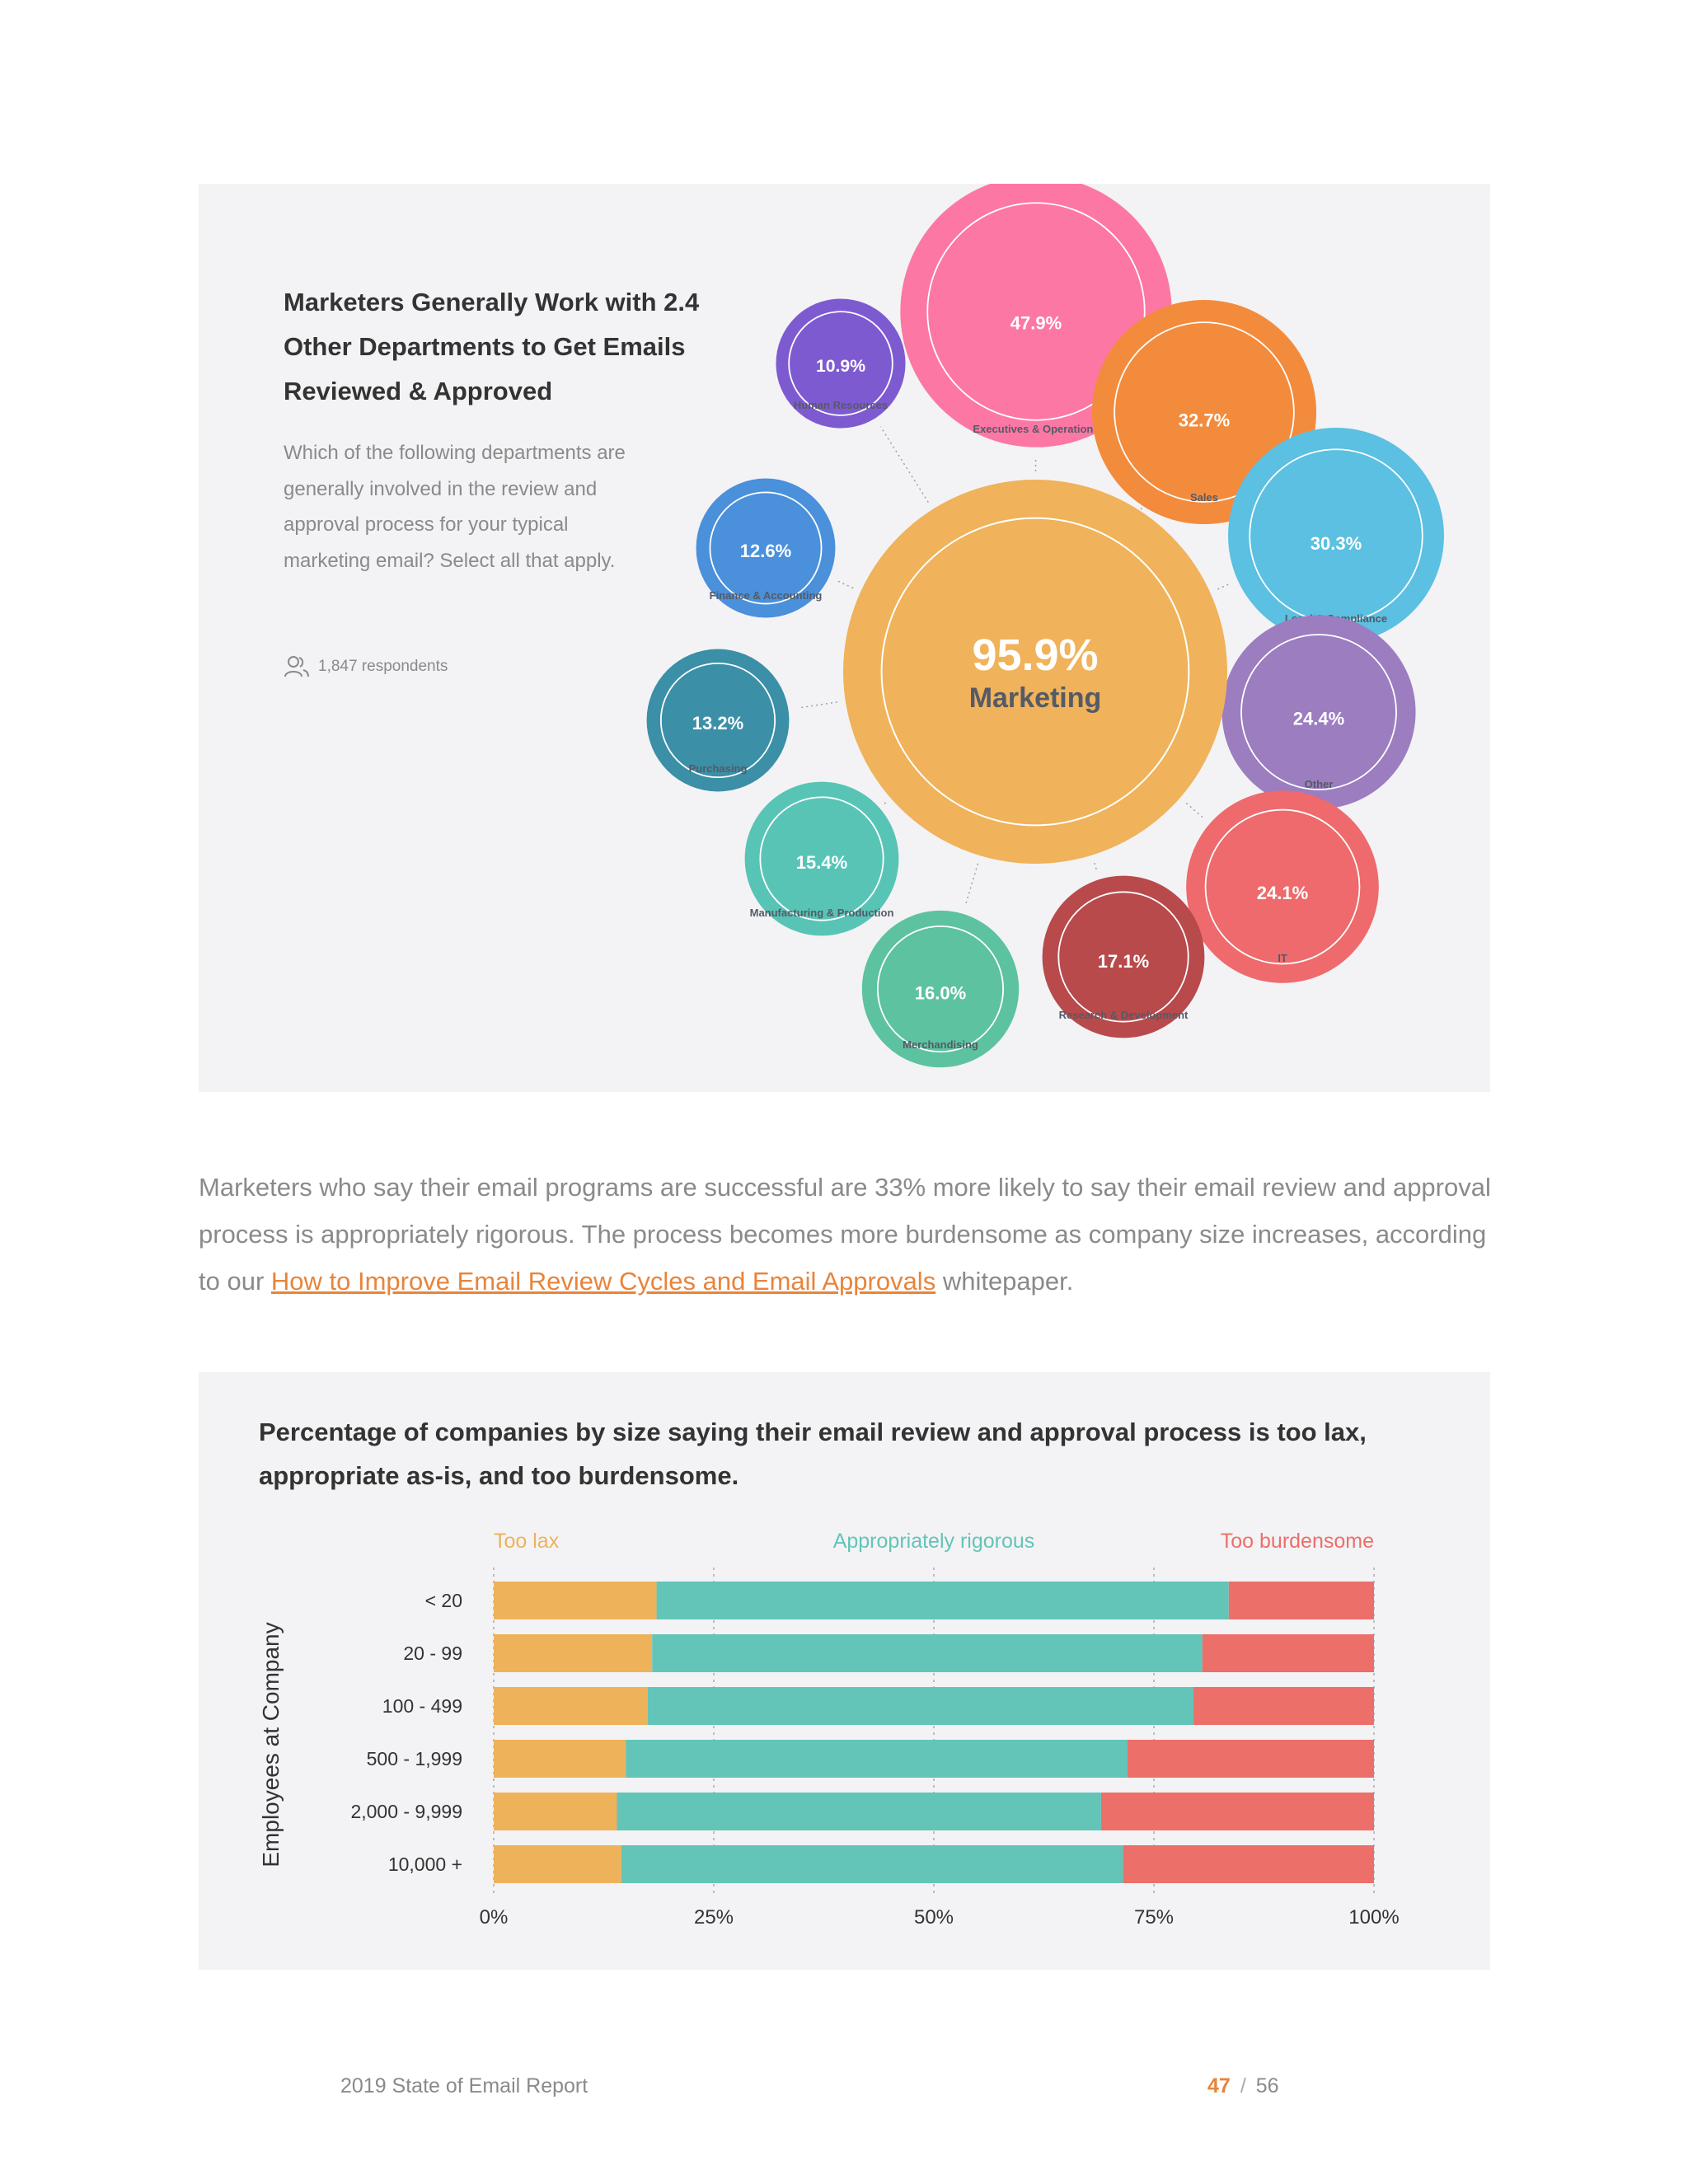 This screenshot has width=1688, height=2184. Describe the element at coordinates (767, 595) in the screenshot. I see `bubble-label: Finance & Accounting` at that location.